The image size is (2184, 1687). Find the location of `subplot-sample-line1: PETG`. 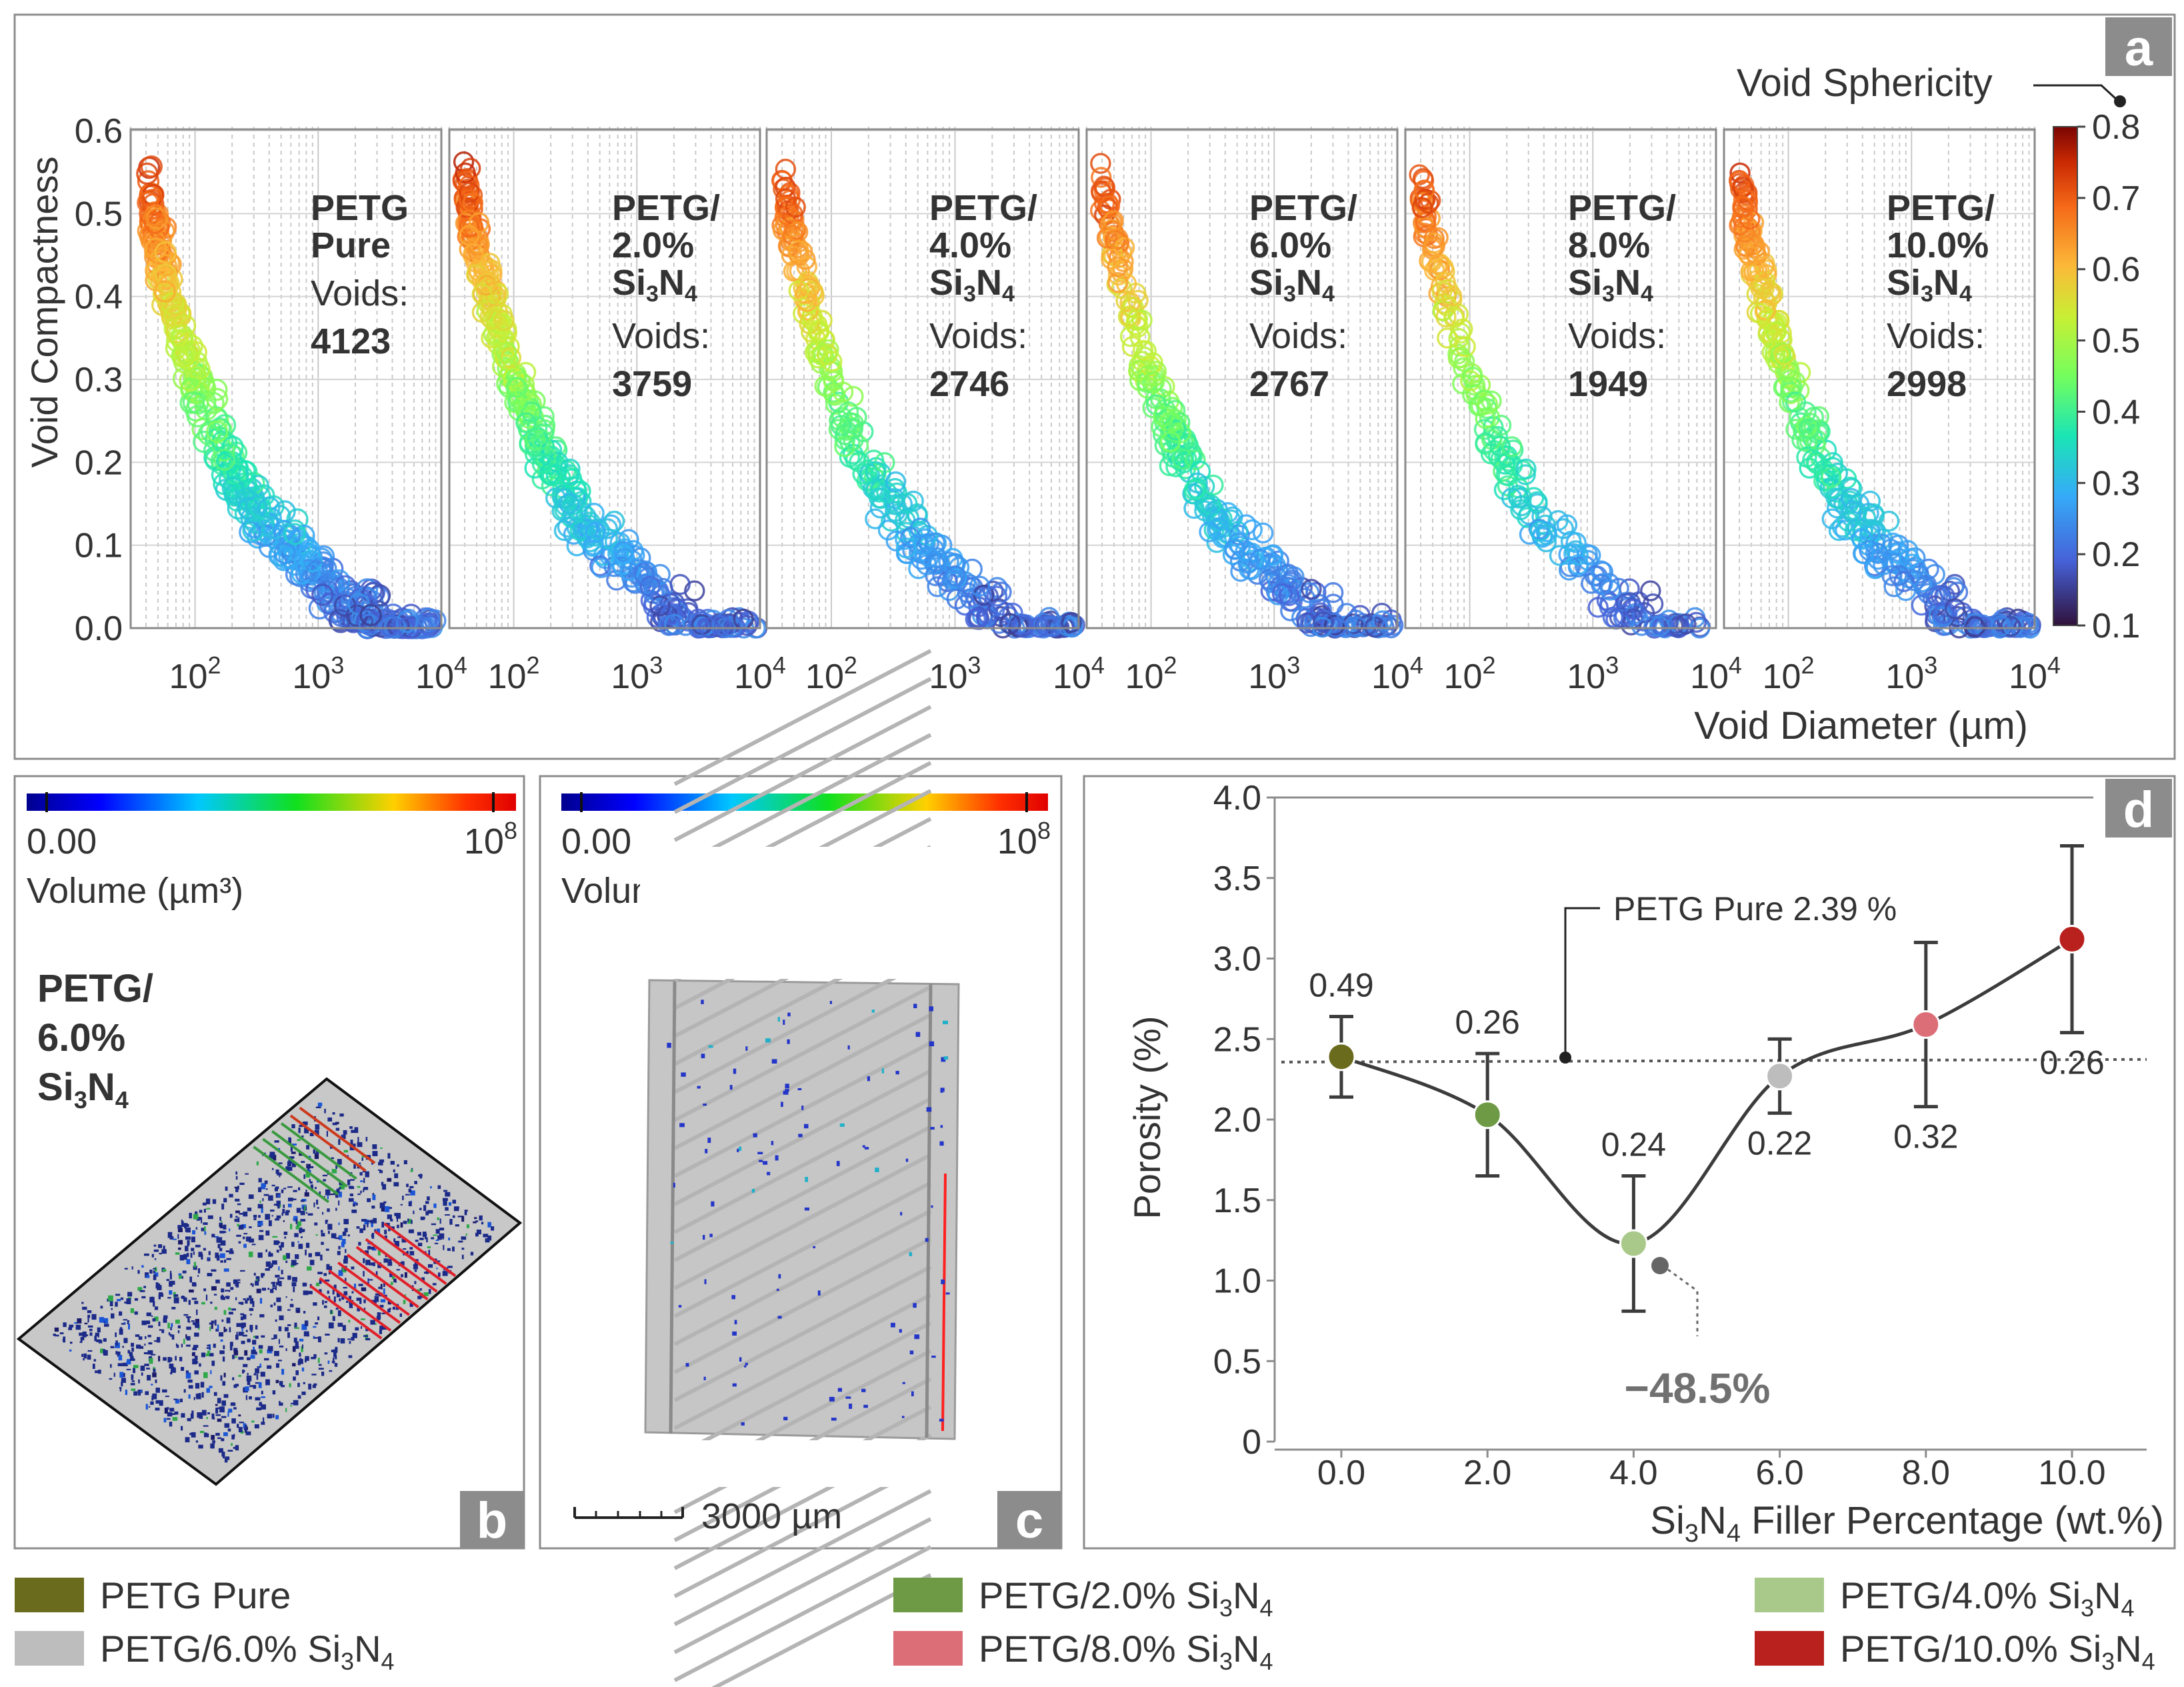

subplot-sample-line1: PETG is located at coordinates (360, 208).